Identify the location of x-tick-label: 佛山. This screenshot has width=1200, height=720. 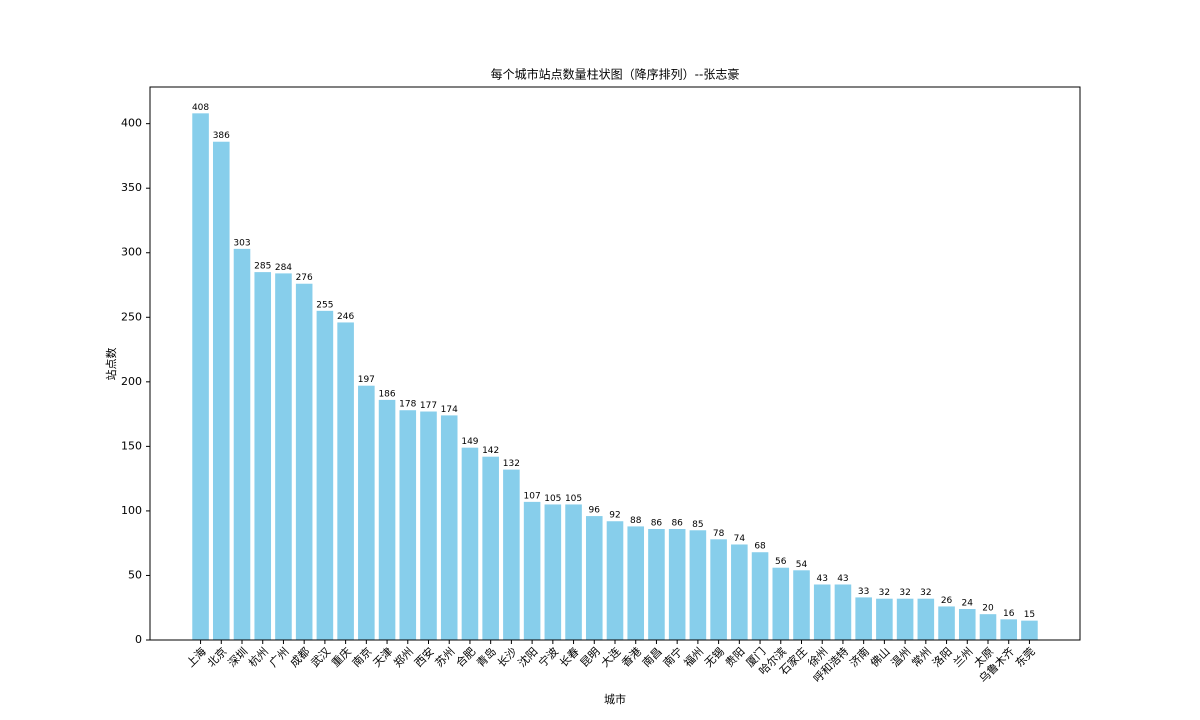
(880, 657).